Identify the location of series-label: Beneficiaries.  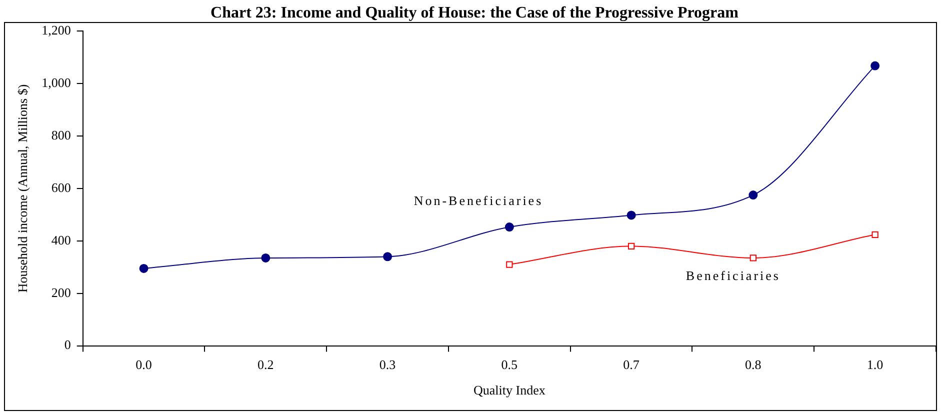
(733, 275).